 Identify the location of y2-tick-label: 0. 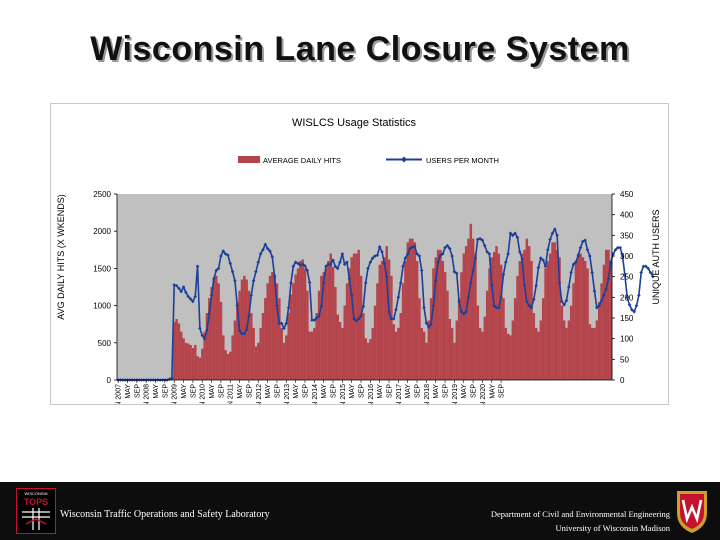
(622, 380).